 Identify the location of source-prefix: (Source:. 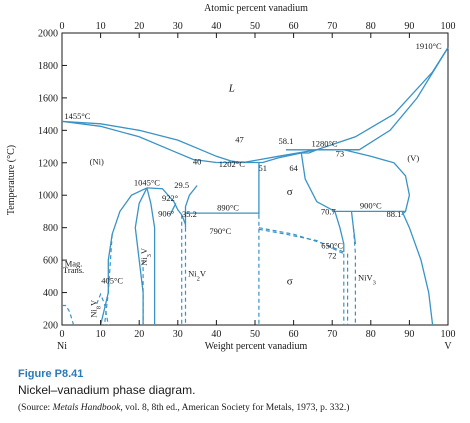
(35, 408).